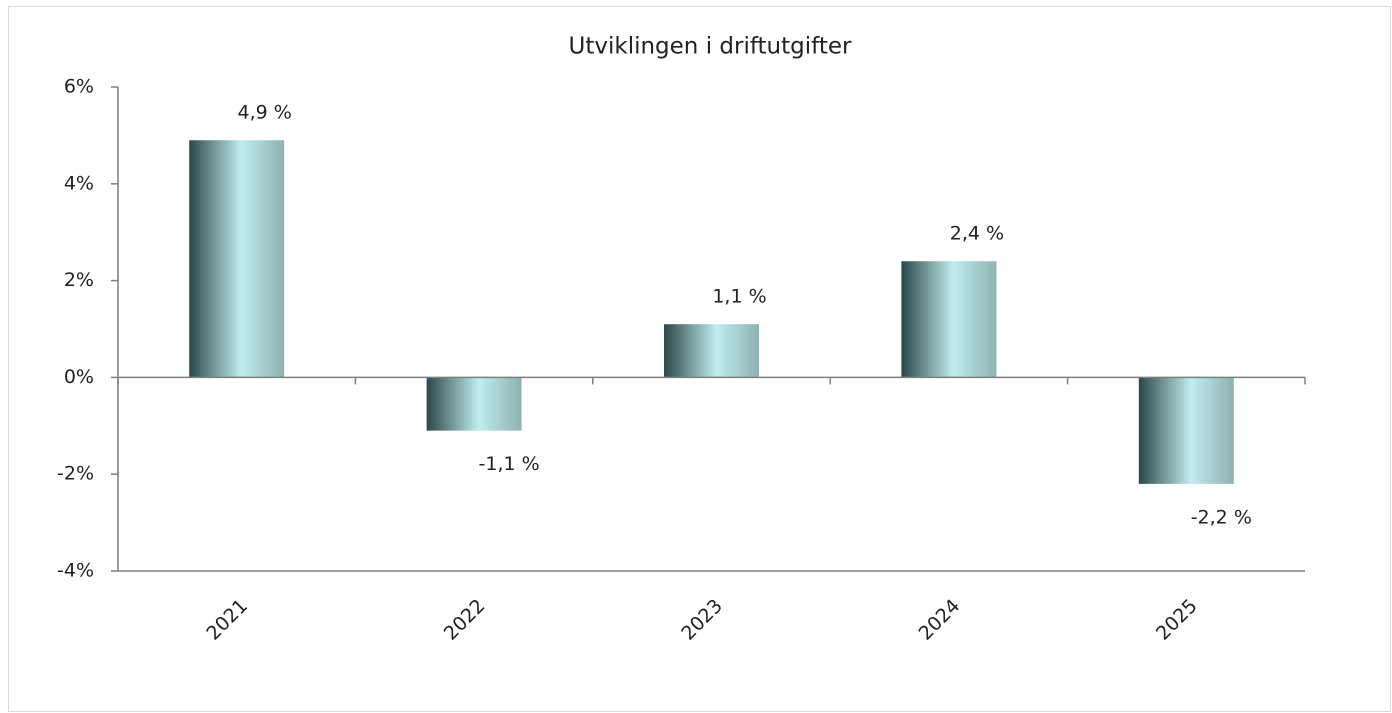 This screenshot has width=1392, height=713. What do you see at coordinates (75, 571) in the screenshot?
I see `y-tick-label: -4%` at bounding box center [75, 571].